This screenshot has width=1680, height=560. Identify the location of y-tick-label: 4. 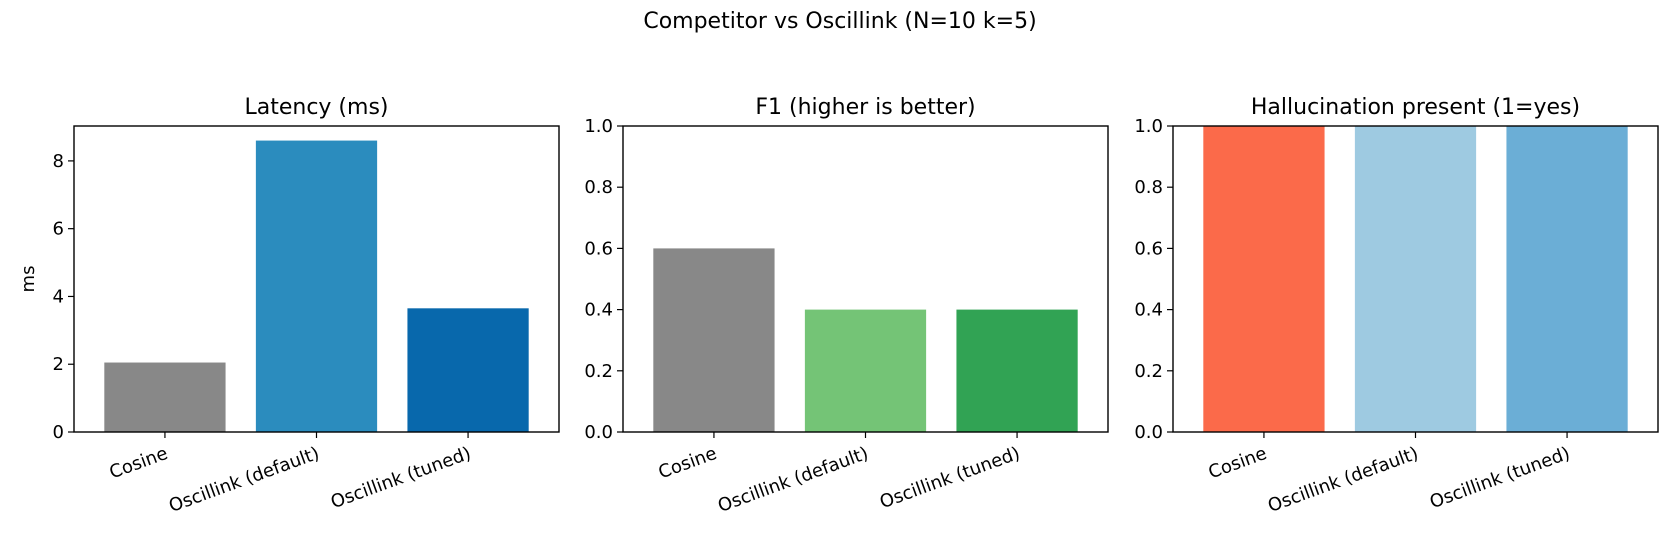
(58, 296).